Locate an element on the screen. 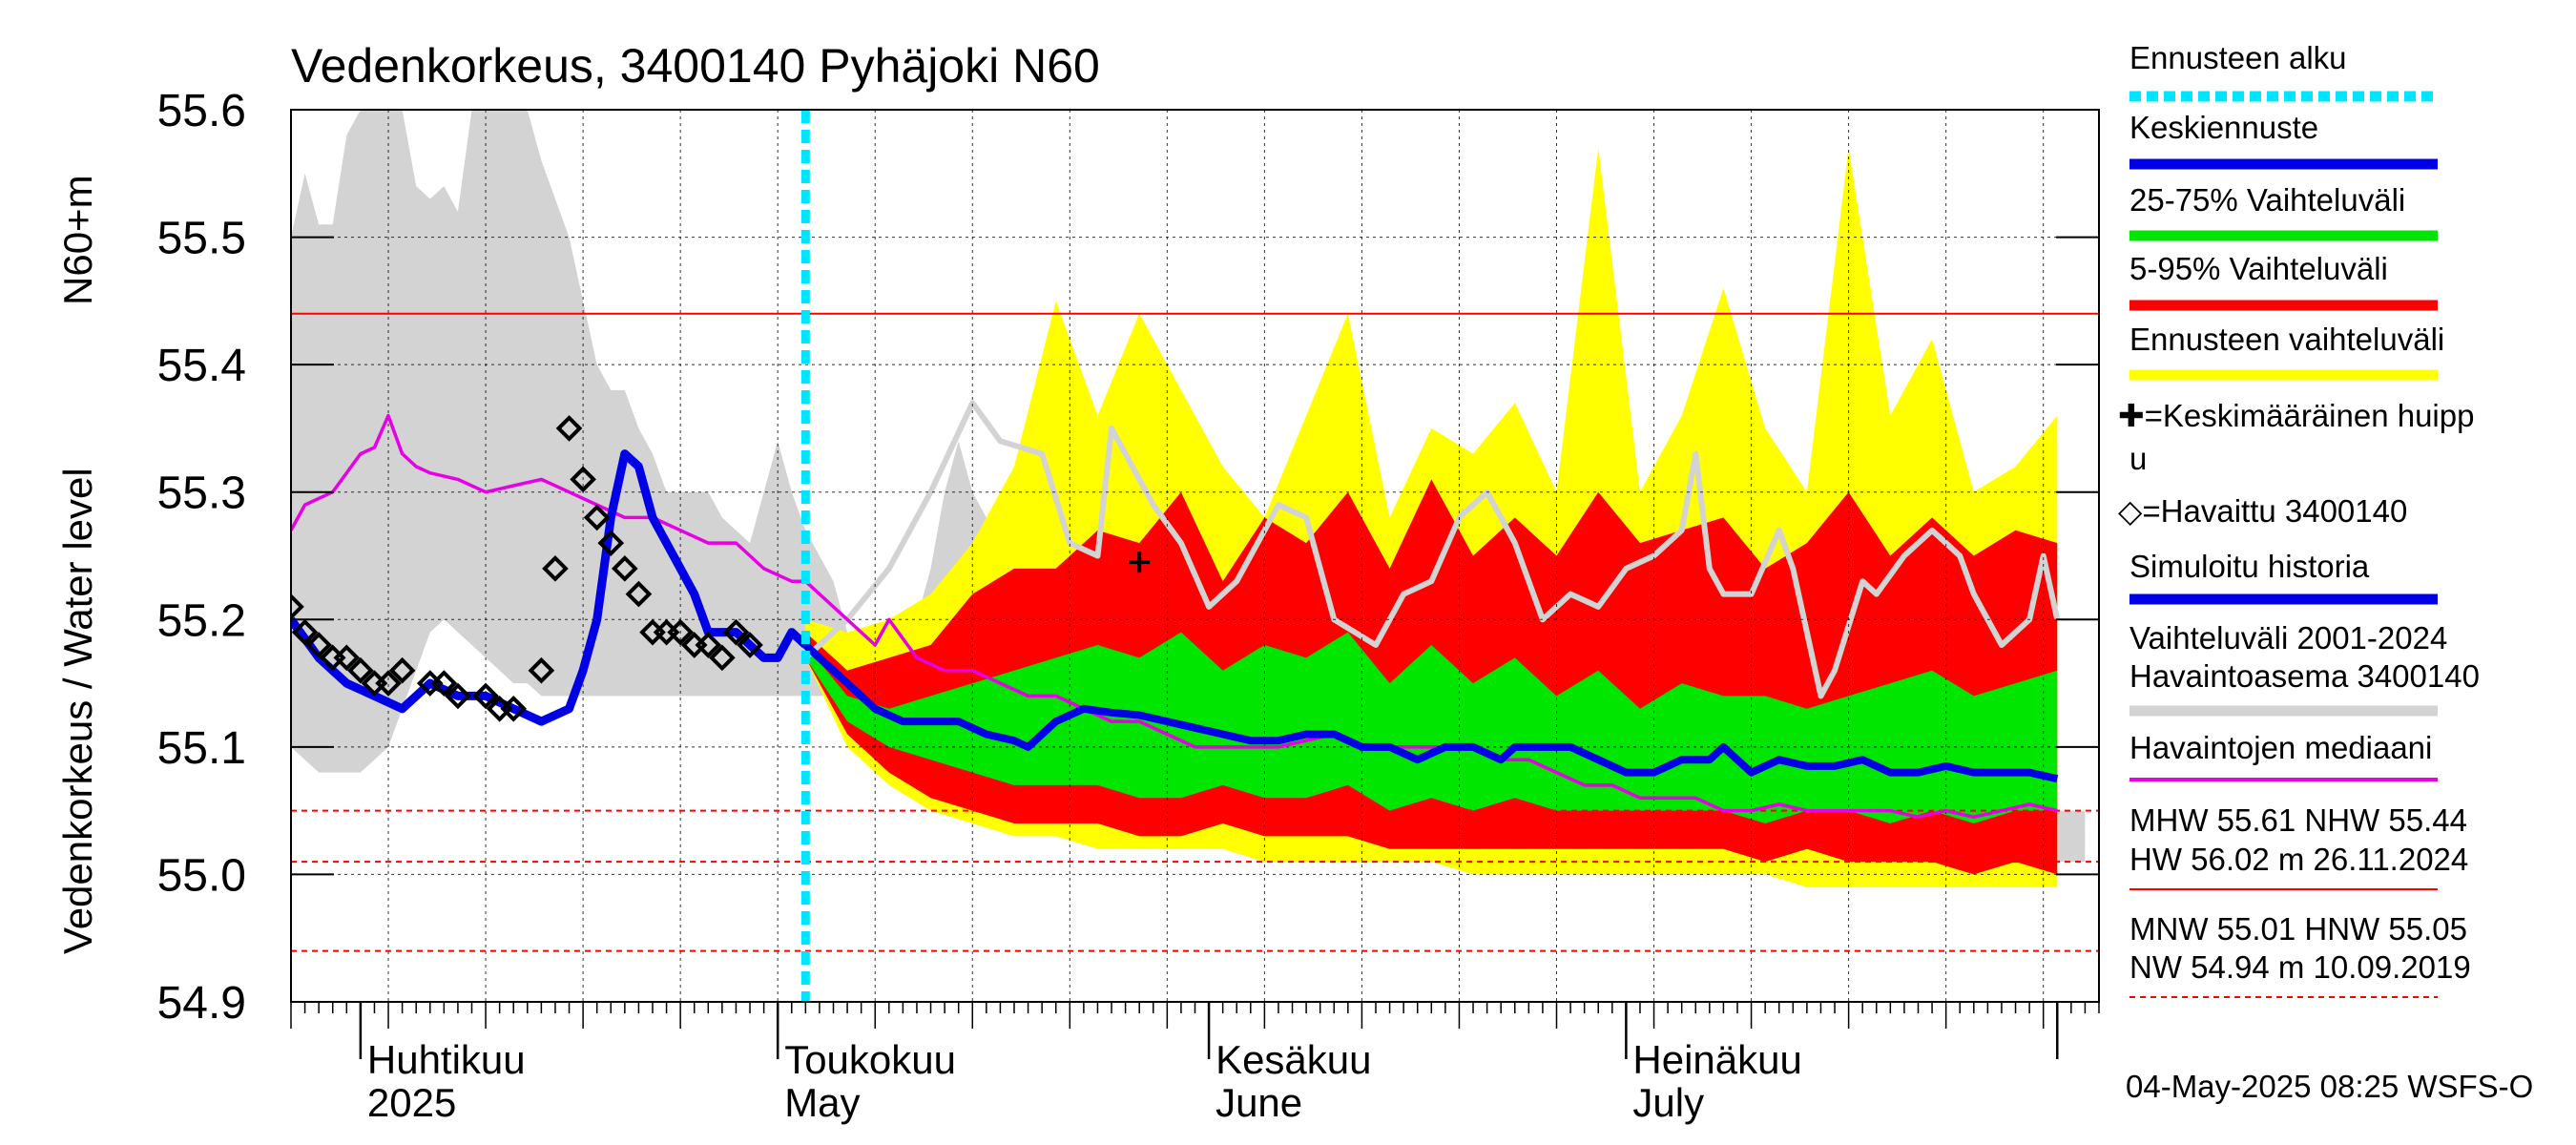  stats-line: HW 56.02 m 26.11.2024 is located at coordinates (2298, 860).